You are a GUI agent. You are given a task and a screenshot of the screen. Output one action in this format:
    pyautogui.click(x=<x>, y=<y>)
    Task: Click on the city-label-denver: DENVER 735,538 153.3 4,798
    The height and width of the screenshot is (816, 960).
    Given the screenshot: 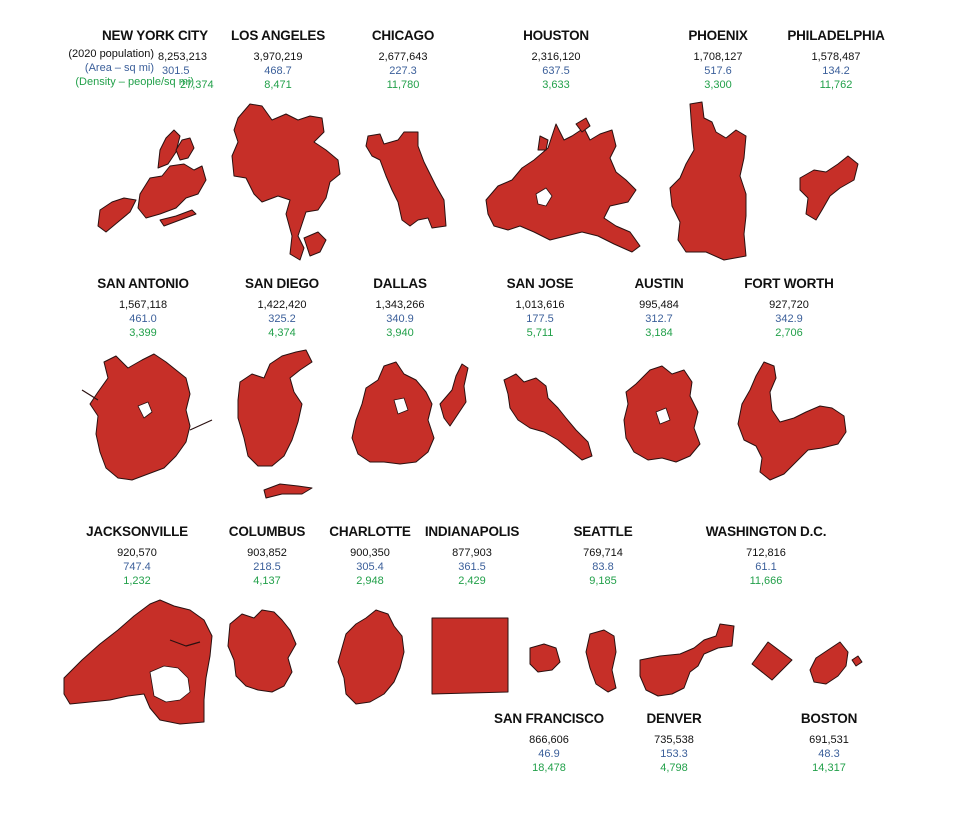 What is the action you would take?
    pyautogui.click(x=674, y=742)
    